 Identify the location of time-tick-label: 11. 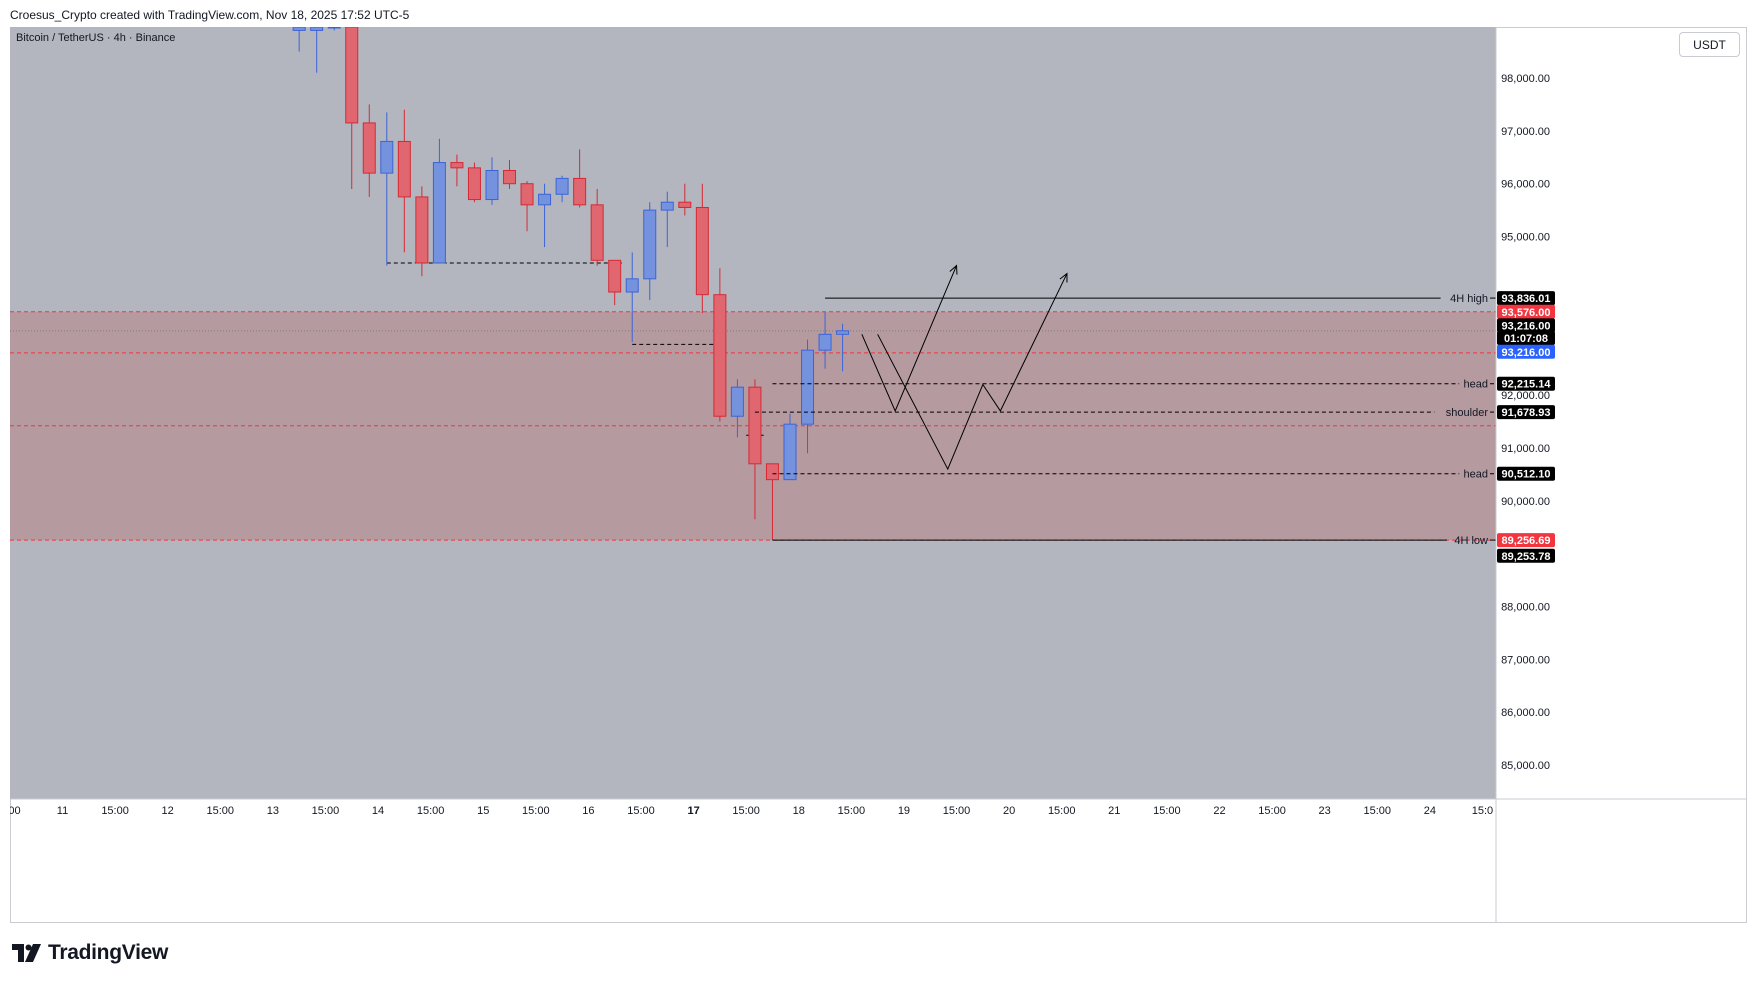
(62, 811).